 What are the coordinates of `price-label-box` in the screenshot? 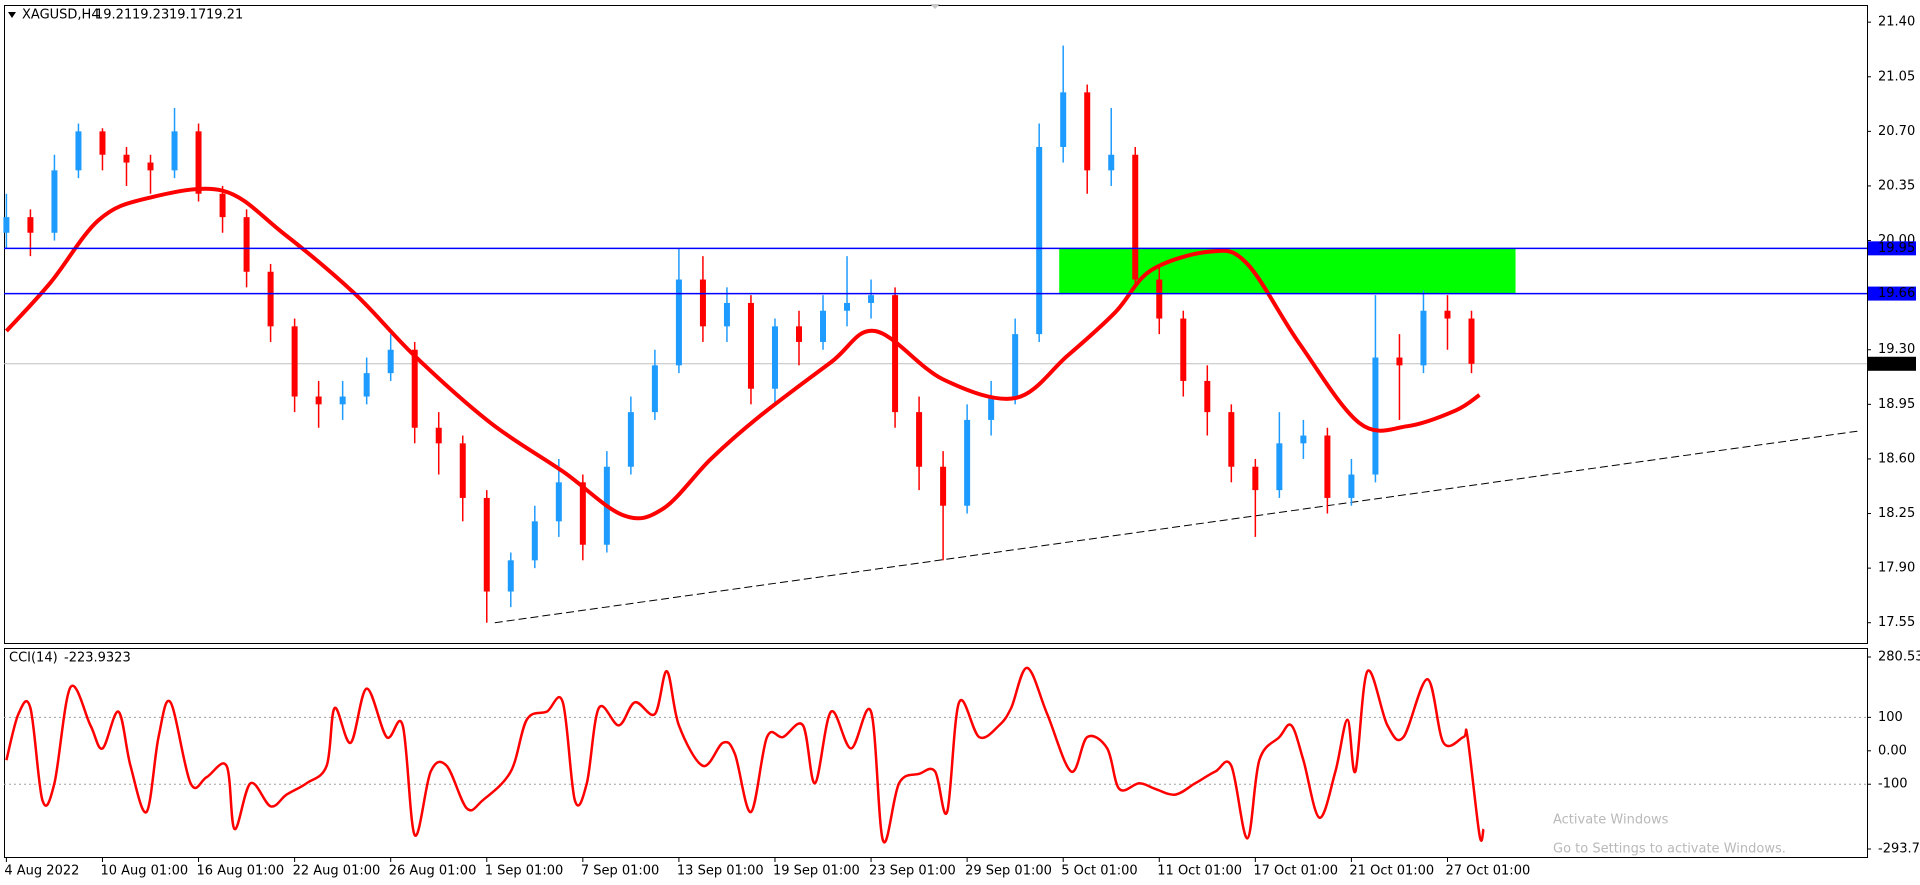 It's located at (1892, 363).